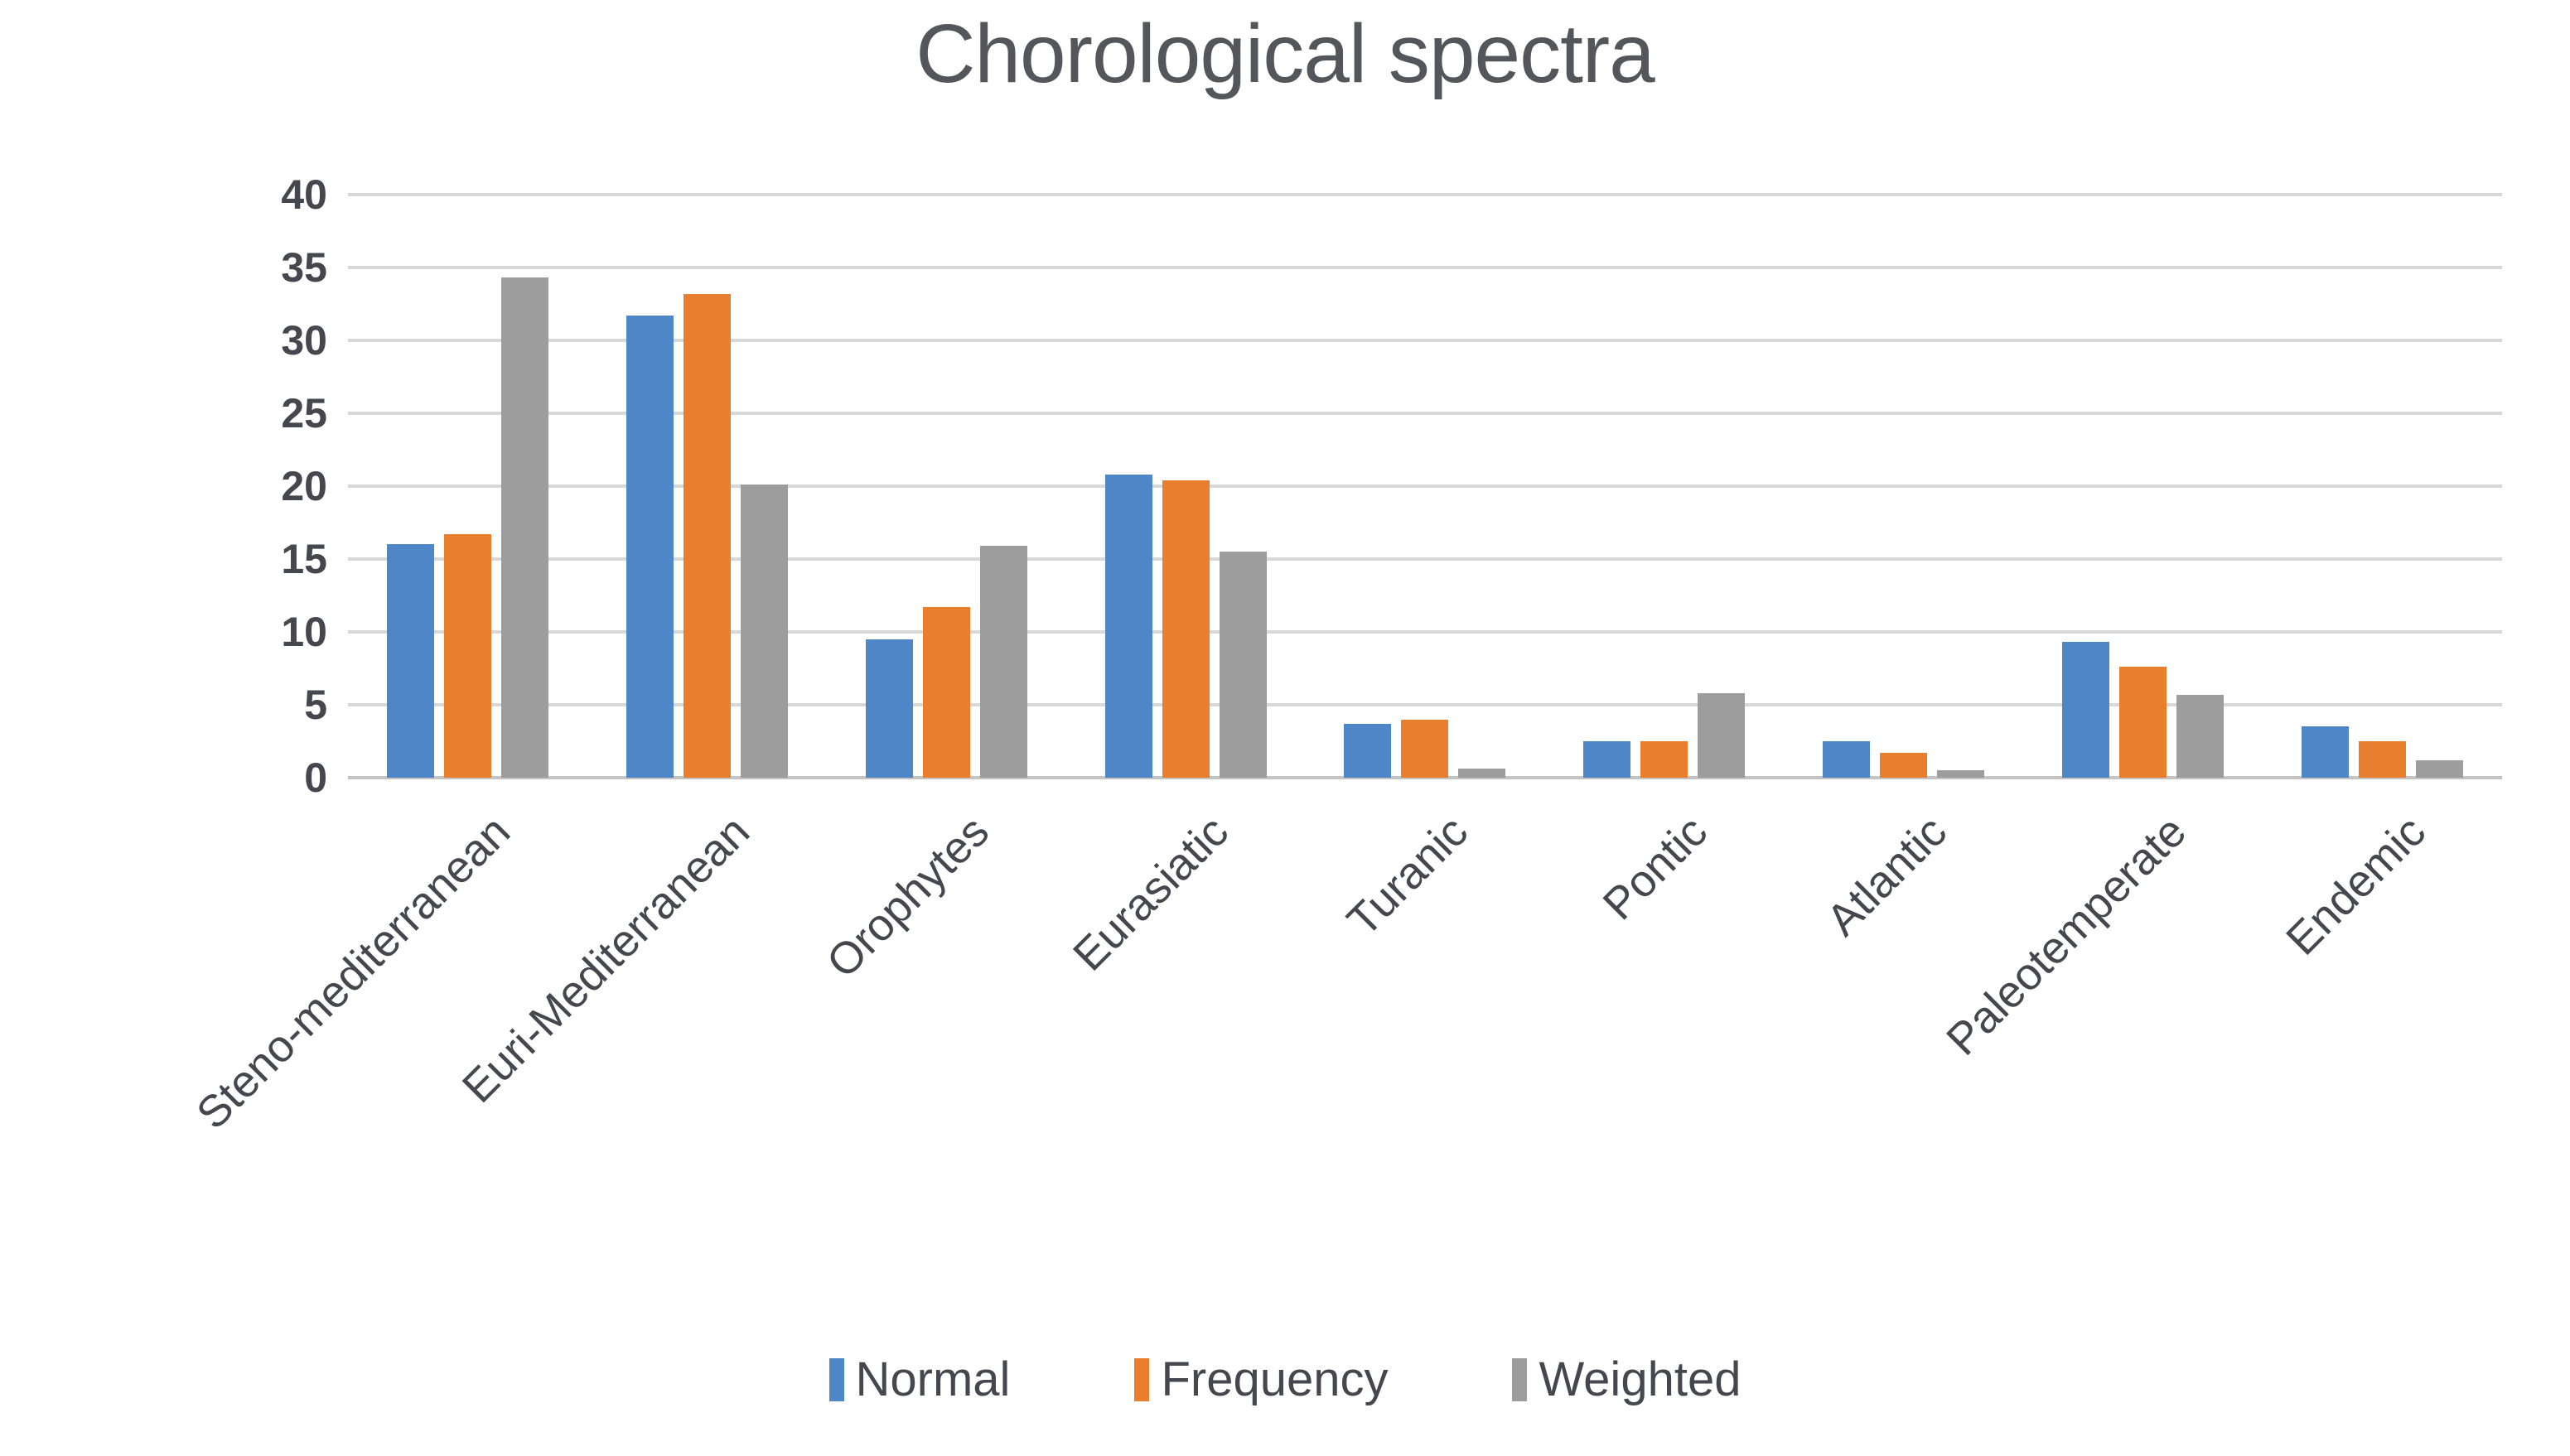 The image size is (2570, 1456). I want to click on bar-frequency-euri-mediterranean, so click(707, 535).